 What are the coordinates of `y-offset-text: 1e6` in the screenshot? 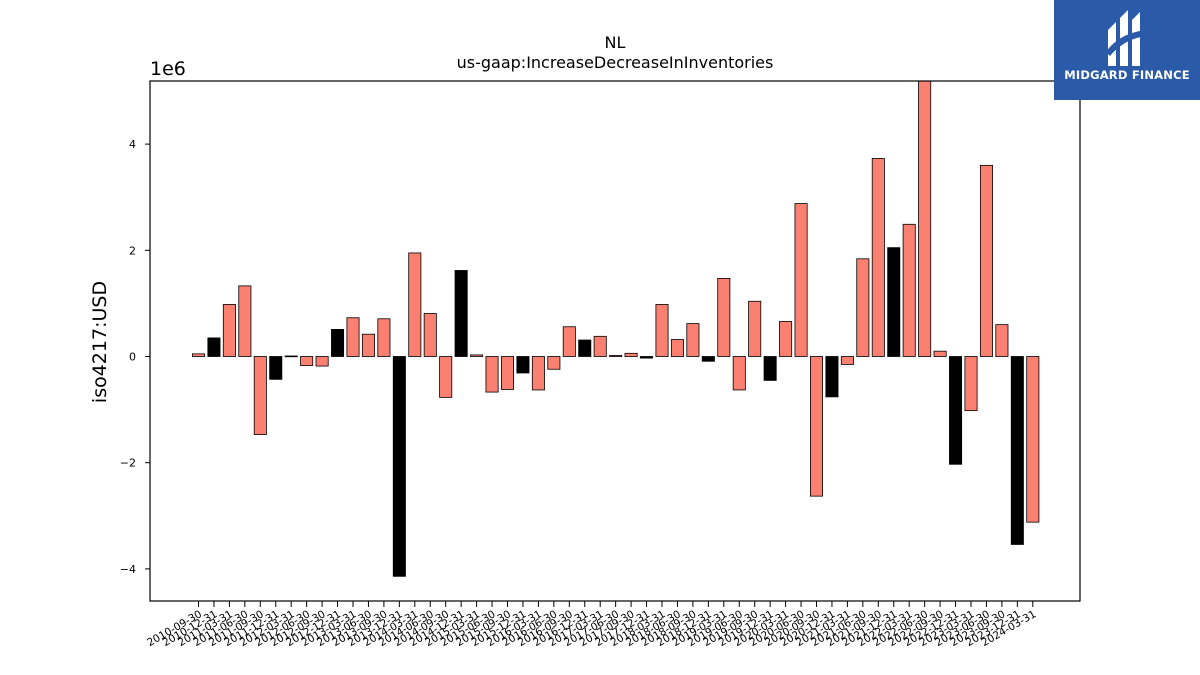 It's located at (168, 69).